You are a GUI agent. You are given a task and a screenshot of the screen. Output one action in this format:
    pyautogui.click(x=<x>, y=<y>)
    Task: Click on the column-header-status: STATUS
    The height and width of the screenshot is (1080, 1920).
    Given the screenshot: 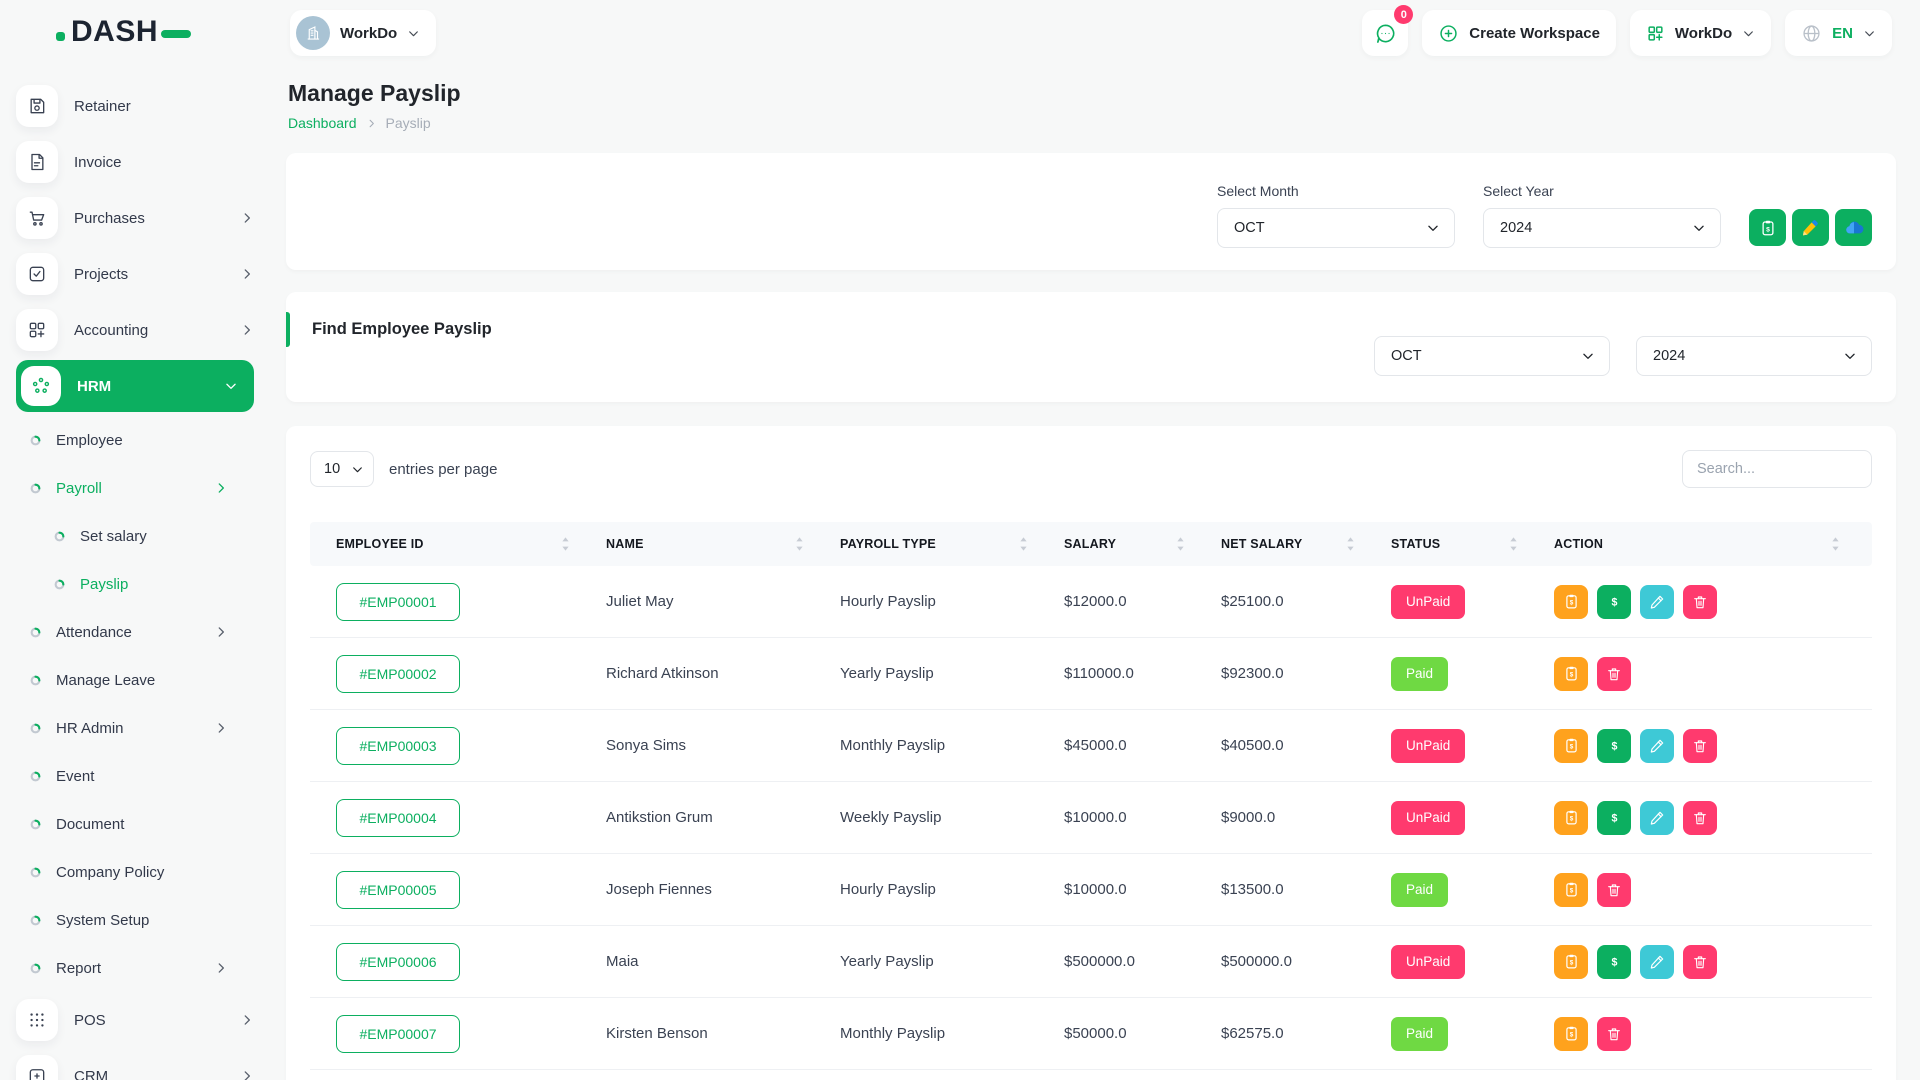 What is the action you would take?
    pyautogui.click(x=1446, y=544)
    